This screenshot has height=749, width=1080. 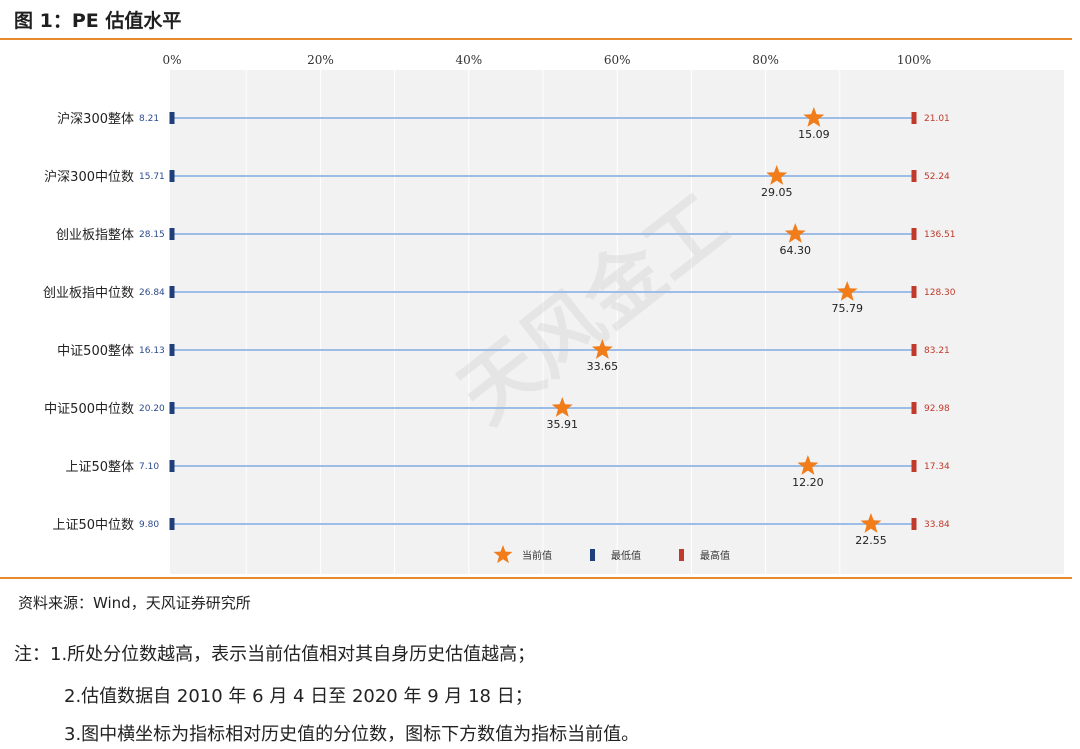 I want to click on max-value-label: 33.84, so click(x=937, y=525).